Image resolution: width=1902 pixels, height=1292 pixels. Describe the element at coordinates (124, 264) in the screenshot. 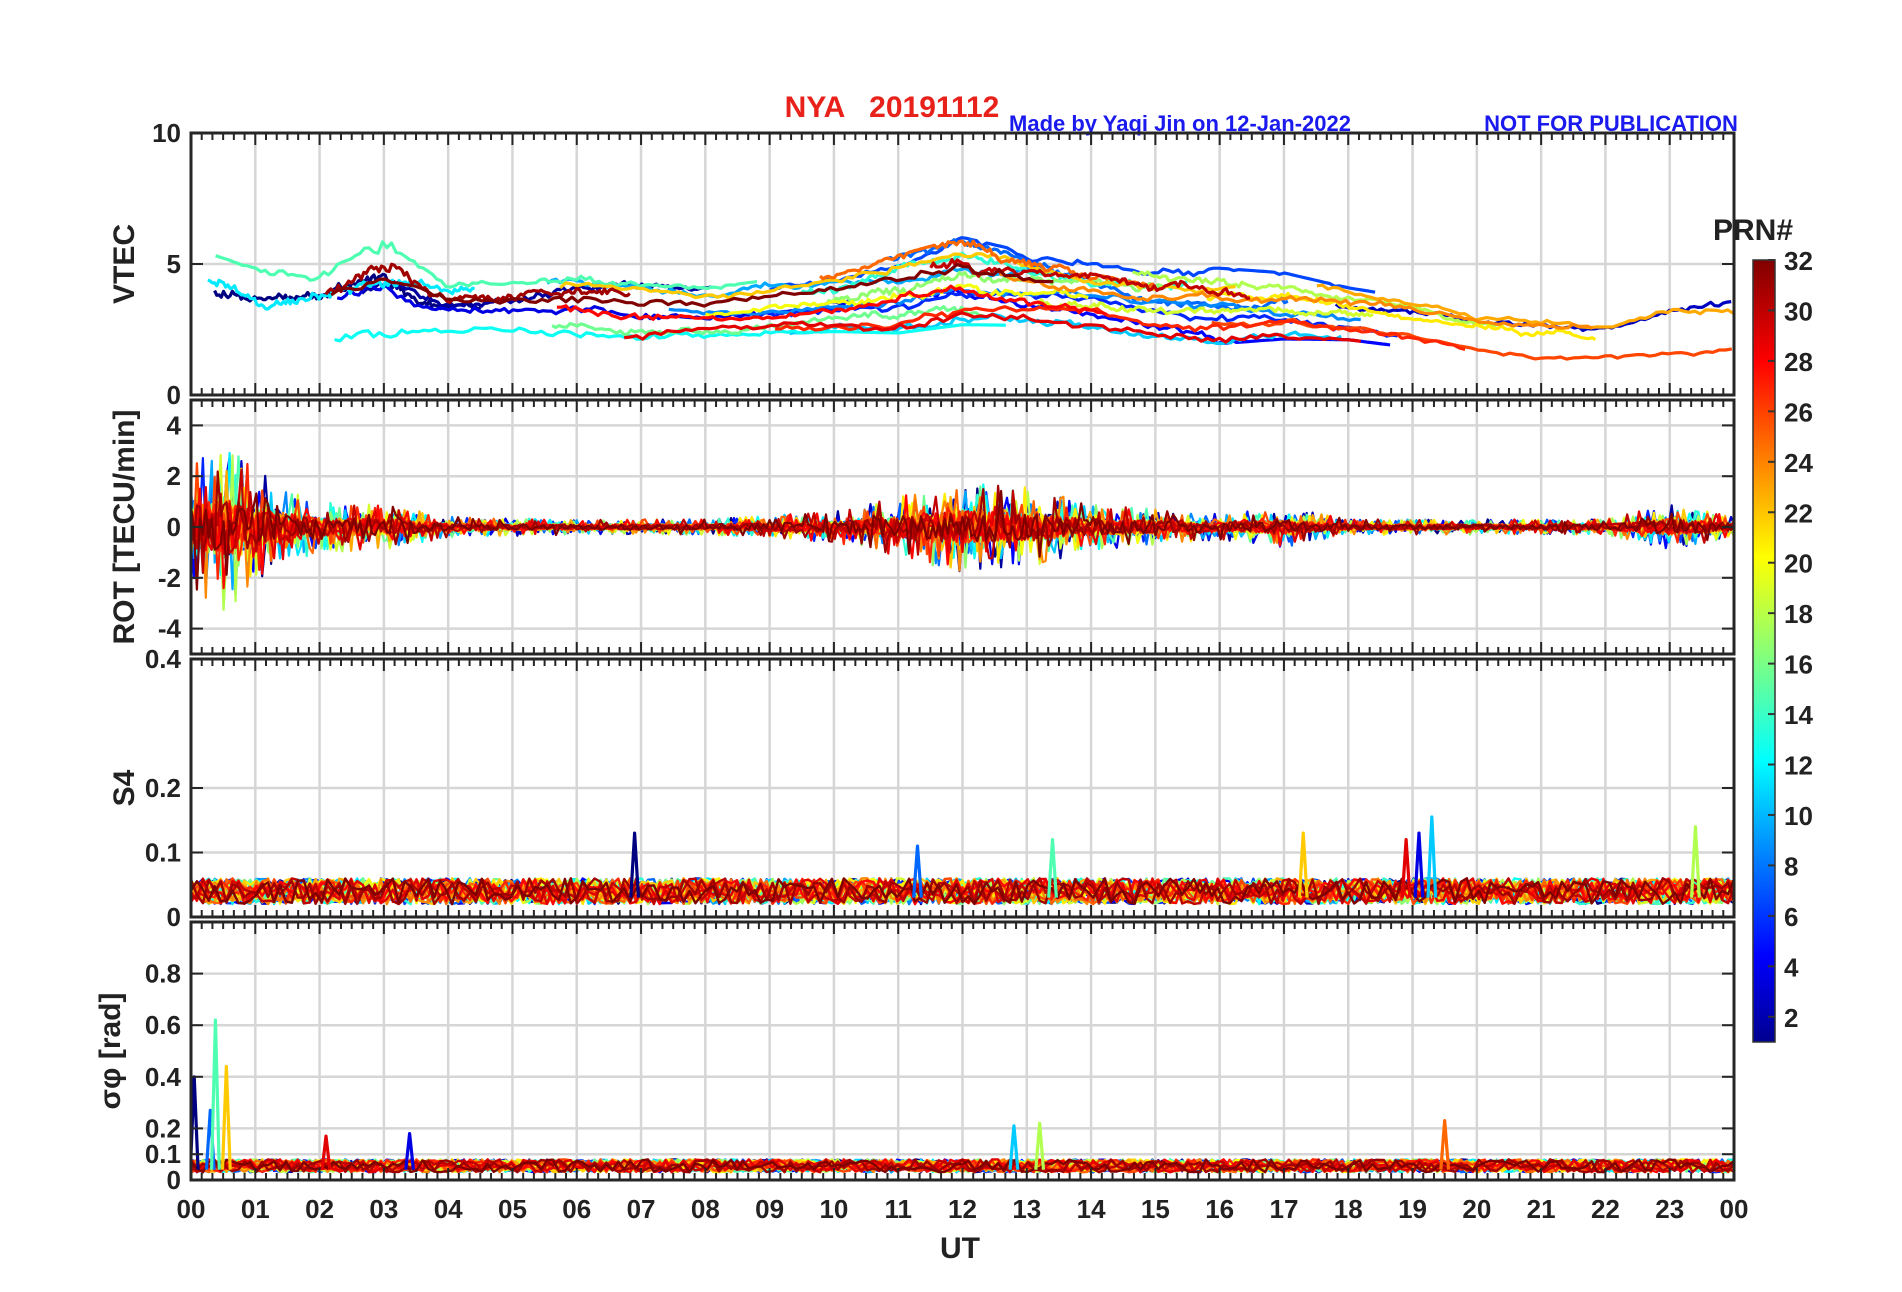

I see `y-axis-label: VTEC` at that location.